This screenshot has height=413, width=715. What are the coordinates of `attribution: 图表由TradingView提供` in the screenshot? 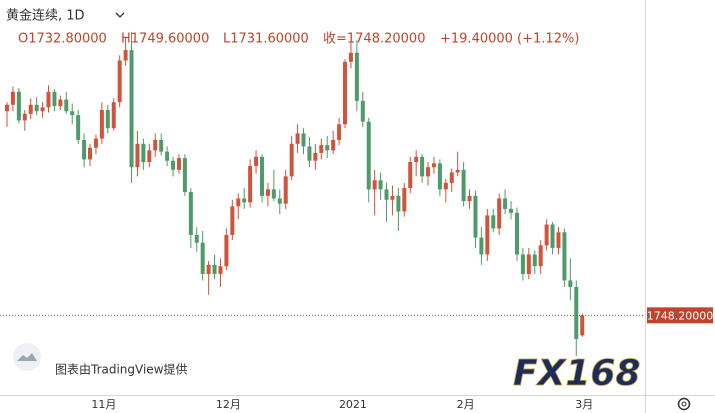 It's located at (121, 369).